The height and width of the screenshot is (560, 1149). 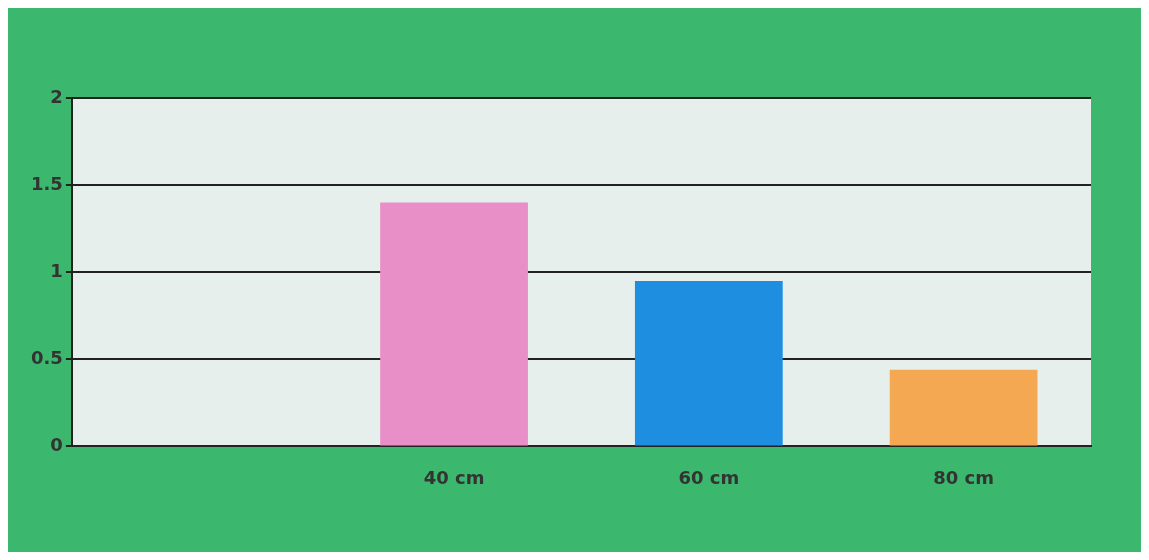 I want to click on y-tick-label: 0, so click(x=56, y=445).